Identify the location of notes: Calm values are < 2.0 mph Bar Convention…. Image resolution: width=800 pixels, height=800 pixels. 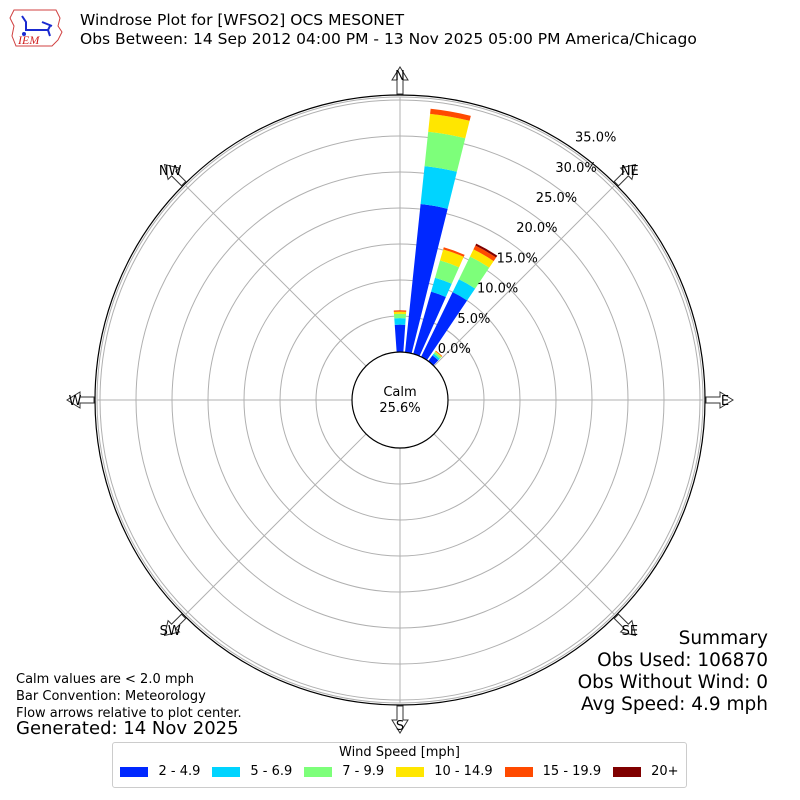
(129, 696).